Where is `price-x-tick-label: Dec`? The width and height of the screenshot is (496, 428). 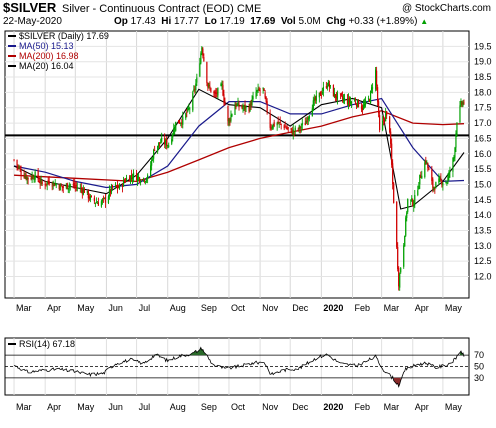 price-x-tick-label: Dec is located at coordinates (300, 308).